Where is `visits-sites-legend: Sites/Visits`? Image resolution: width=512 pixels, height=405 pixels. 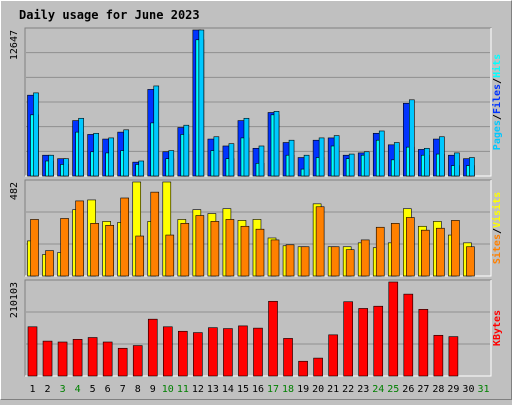
visits-sites-legend: Sites/Visits is located at coordinates (497, 228).